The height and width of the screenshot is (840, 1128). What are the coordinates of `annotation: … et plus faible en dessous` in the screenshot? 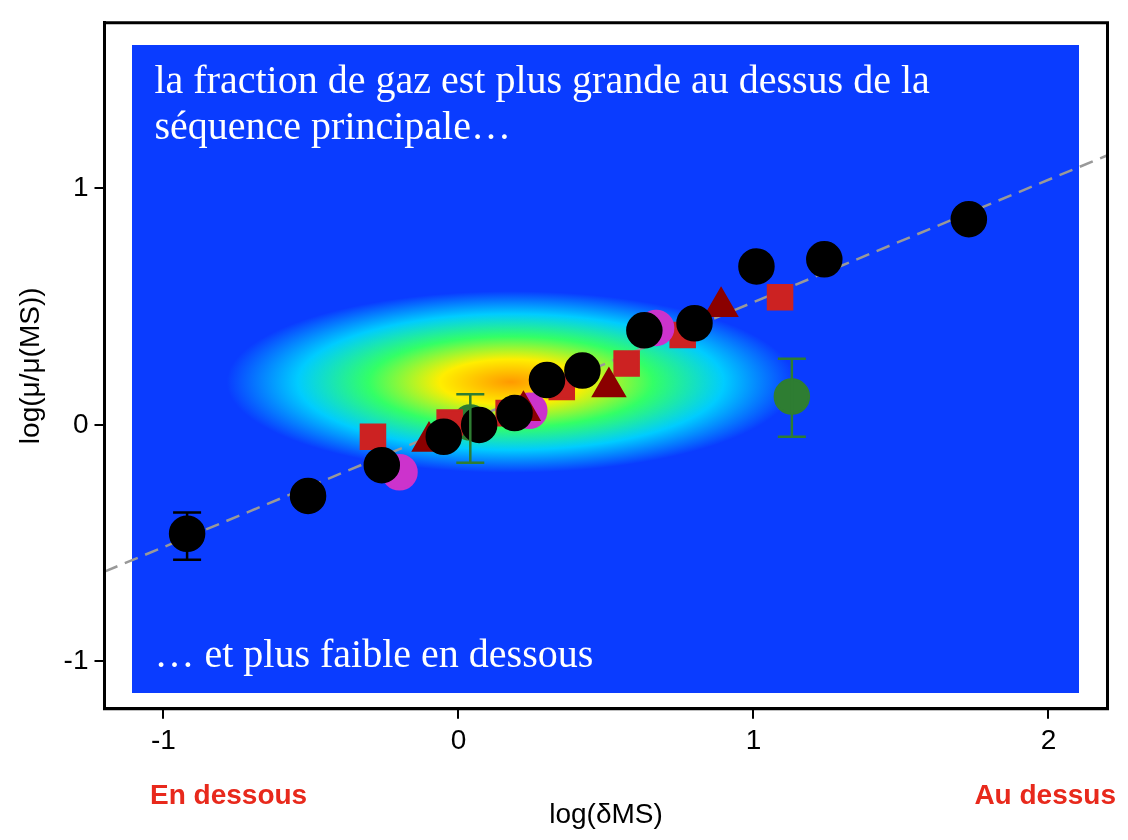 It's located at (374, 653).